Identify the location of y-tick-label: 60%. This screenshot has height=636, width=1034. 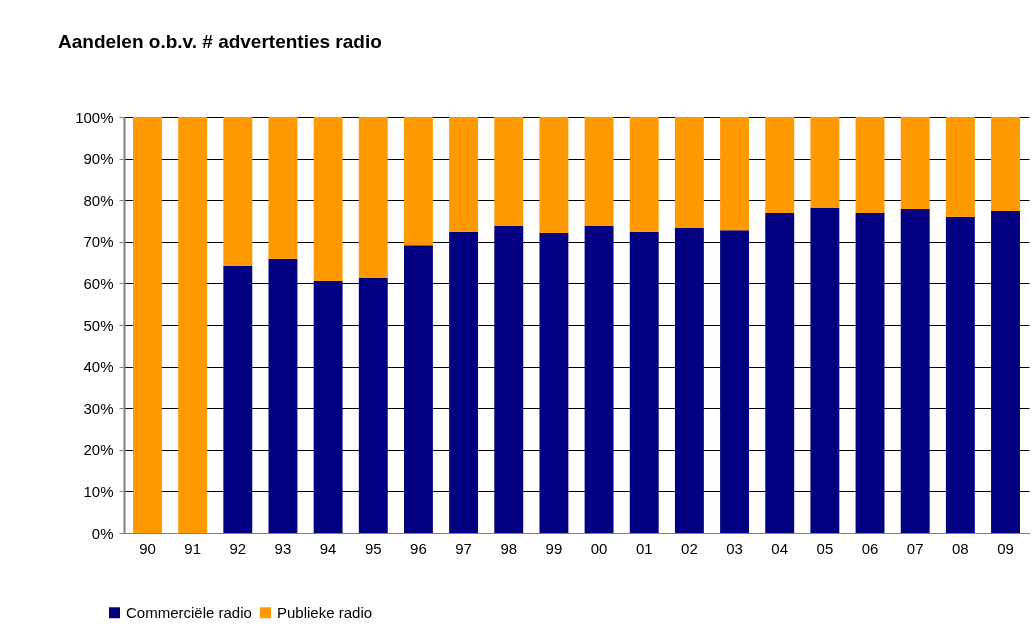
(98, 283).